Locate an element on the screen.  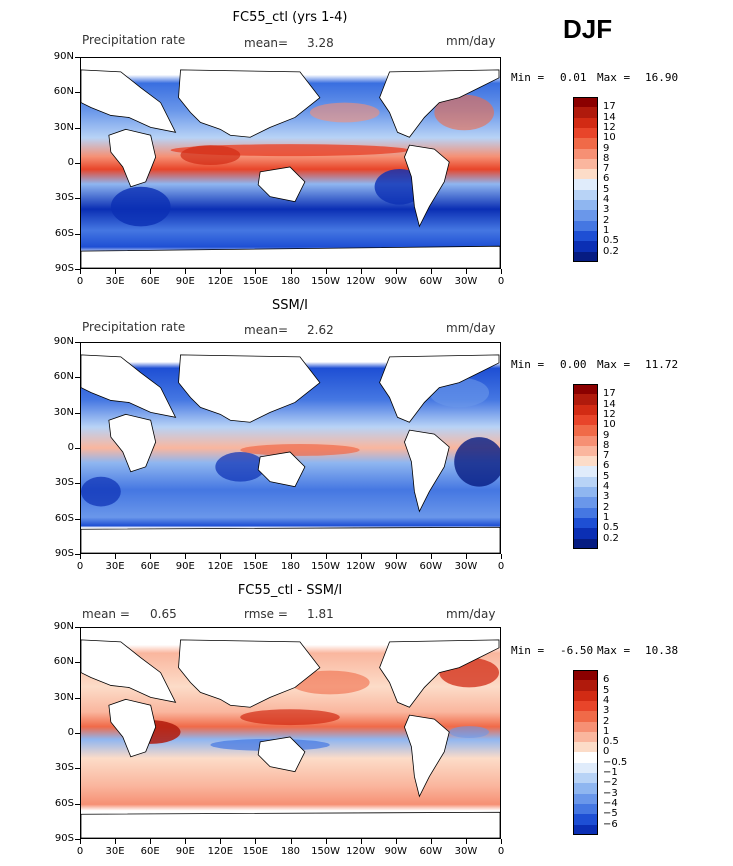
min-value: 0.01 is located at coordinates (573, 77).